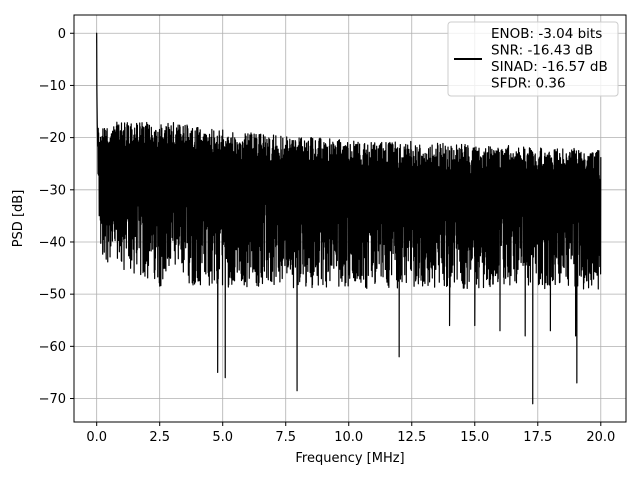  I want to click on x-tick-label: 12.5, so click(411, 437).